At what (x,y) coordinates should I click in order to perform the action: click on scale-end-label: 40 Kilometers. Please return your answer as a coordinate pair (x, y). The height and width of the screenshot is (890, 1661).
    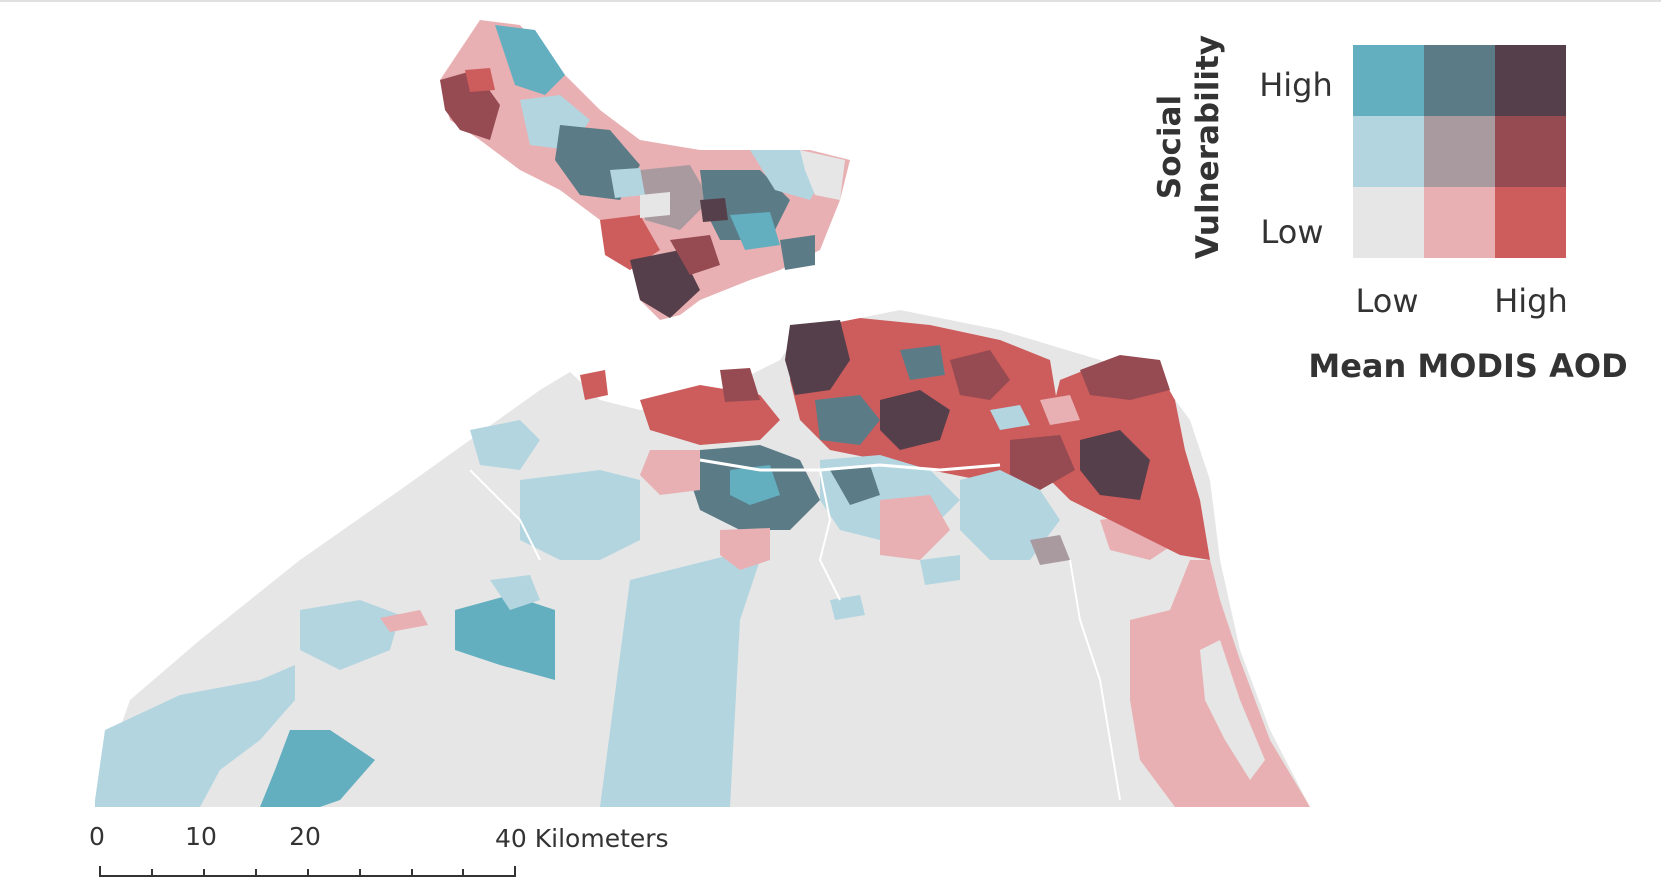
    Looking at the image, I should click on (582, 838).